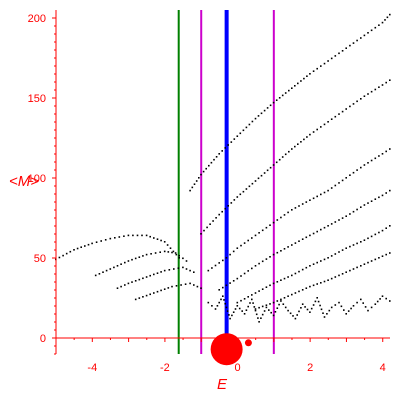 The width and height of the screenshot is (400, 400). Describe the element at coordinates (37, 179) in the screenshot. I see `y-tick-label: 100` at that location.